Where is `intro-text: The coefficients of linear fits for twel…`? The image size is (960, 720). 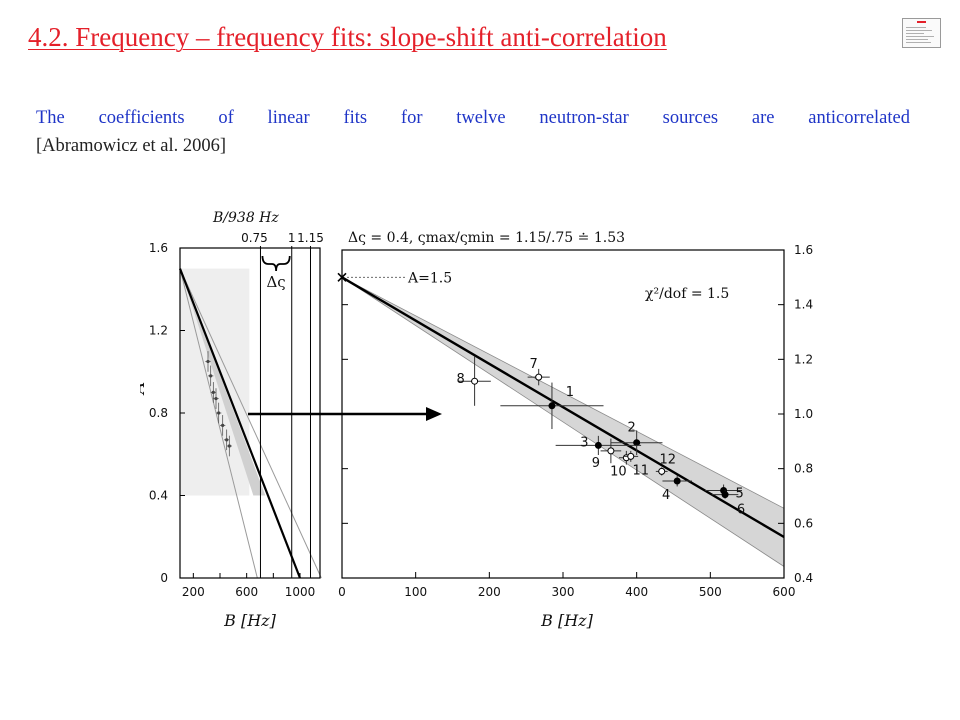 intro-text: The coefficients of linear fits for twel… is located at coordinates (473, 132).